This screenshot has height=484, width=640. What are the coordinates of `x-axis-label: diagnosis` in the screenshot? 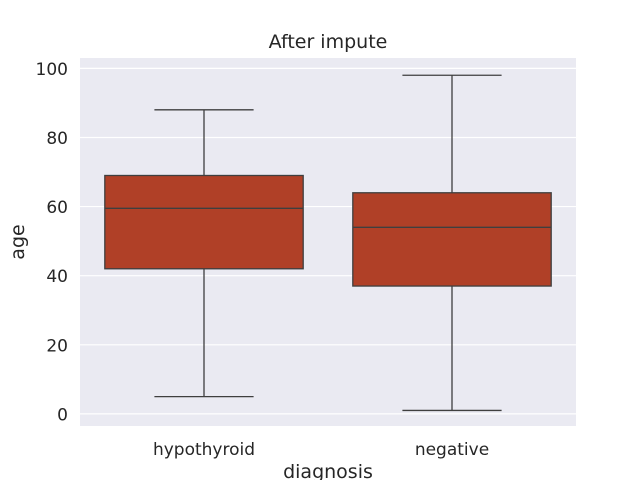 It's located at (328, 470).